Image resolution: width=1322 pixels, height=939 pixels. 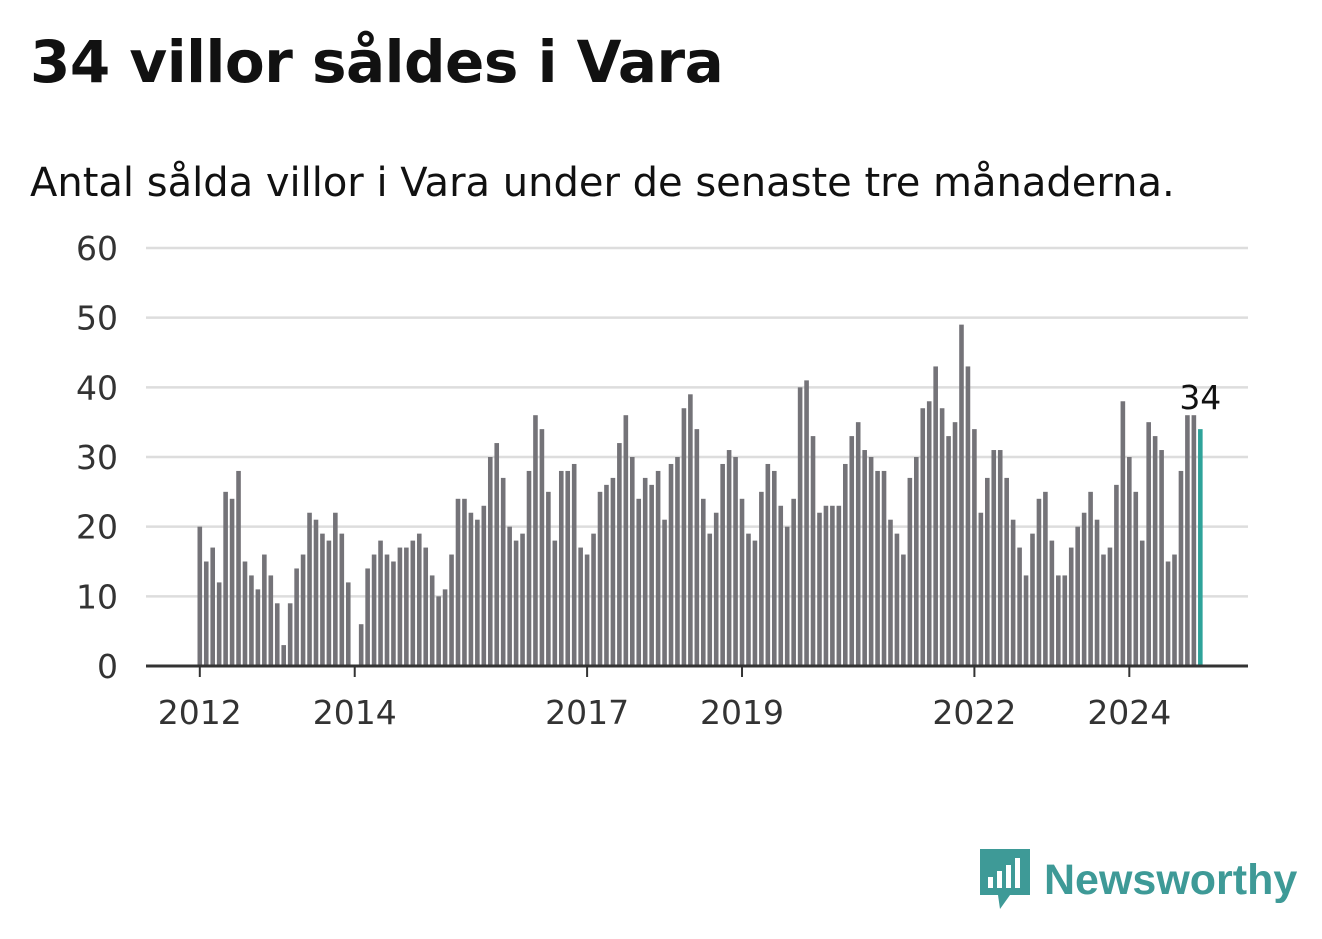 What do you see at coordinates (97, 527) in the screenshot?
I see `y-tick-label: 20` at bounding box center [97, 527].